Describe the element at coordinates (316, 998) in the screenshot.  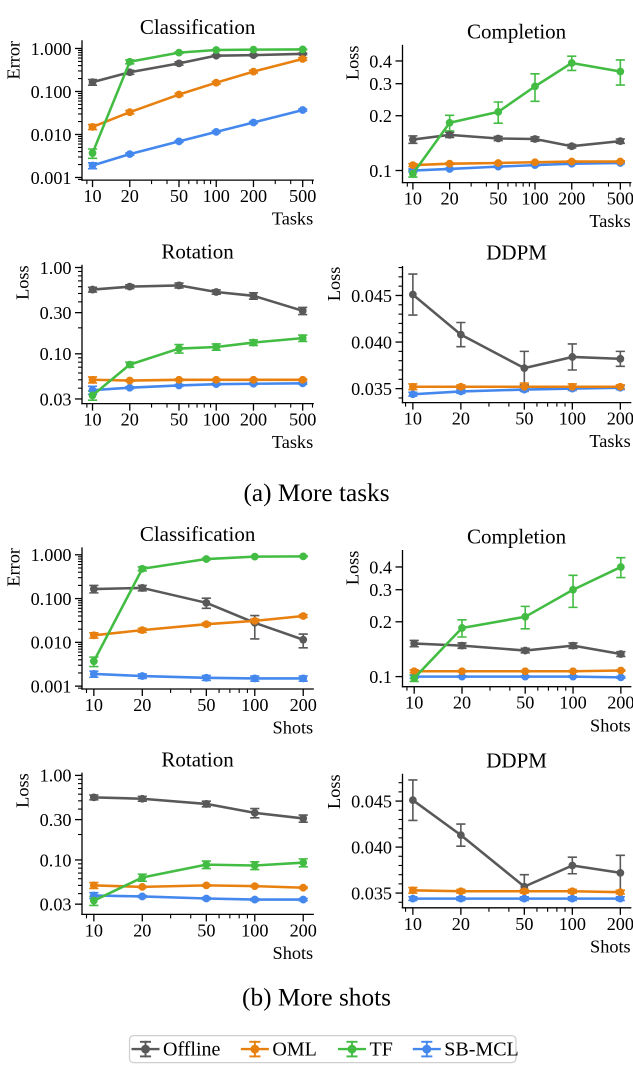
I see `svg-text: (b) More shots` at that location.